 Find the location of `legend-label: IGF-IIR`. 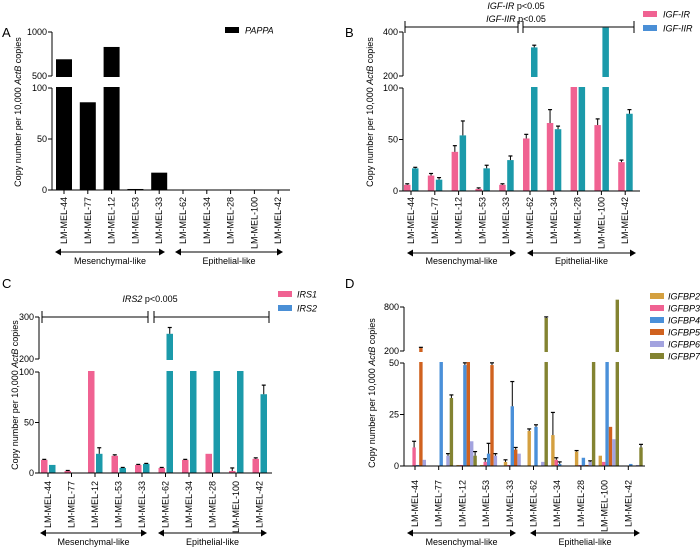

legend-label: IGF-IIR is located at coordinates (678, 29).